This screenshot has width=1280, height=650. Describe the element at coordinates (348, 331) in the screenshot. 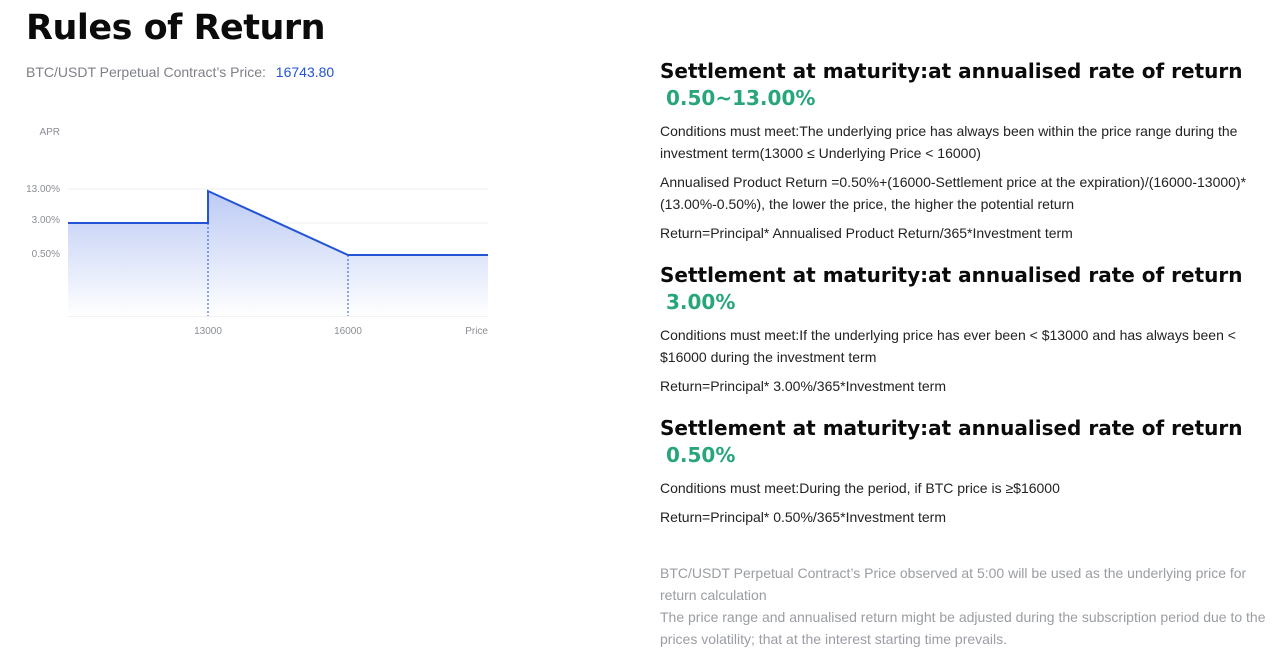

I see `x-tick-label: 16000` at that location.